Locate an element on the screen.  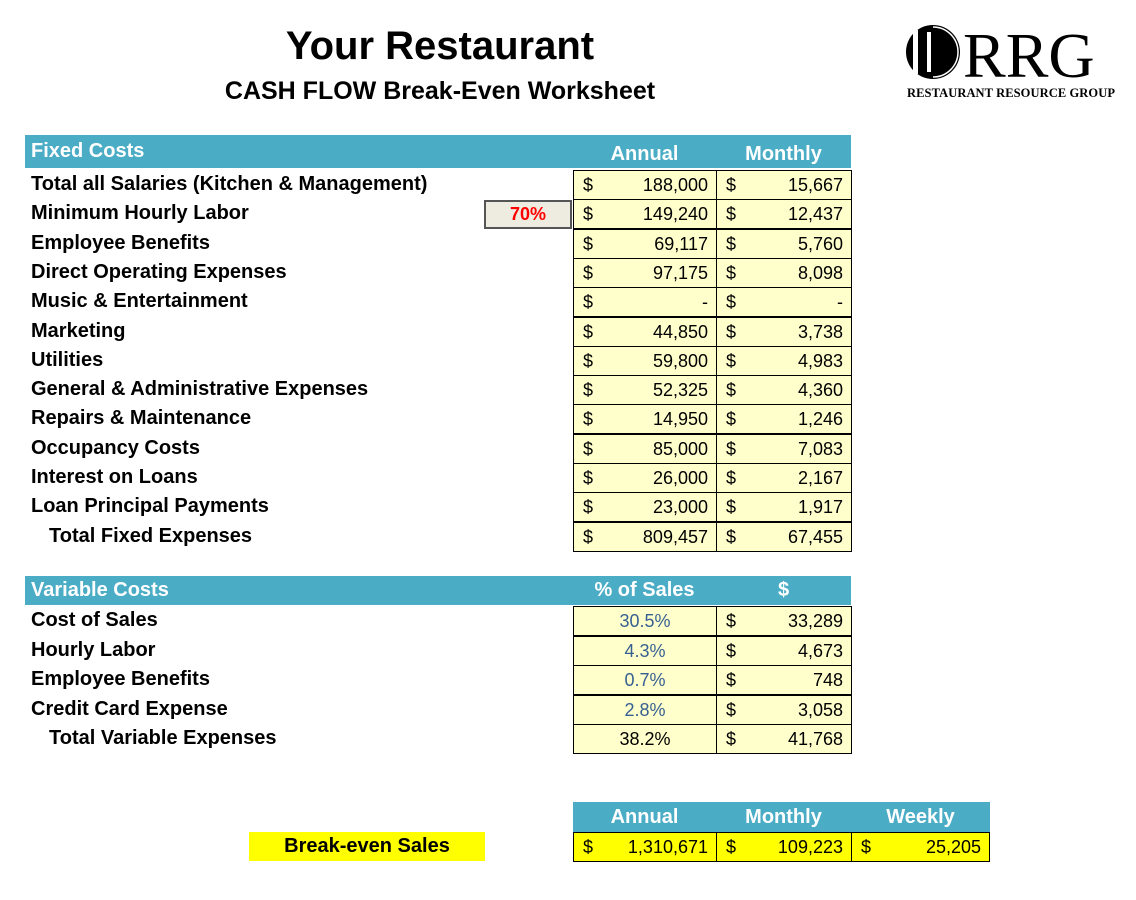
annual-cell: $ - is located at coordinates (645, 302).